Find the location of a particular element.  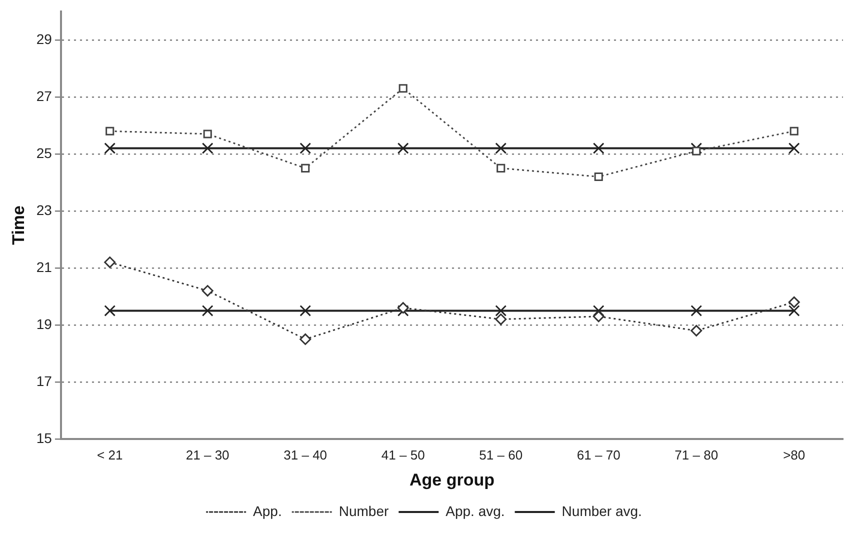

y-tick-label: 21 is located at coordinates (44, 266).